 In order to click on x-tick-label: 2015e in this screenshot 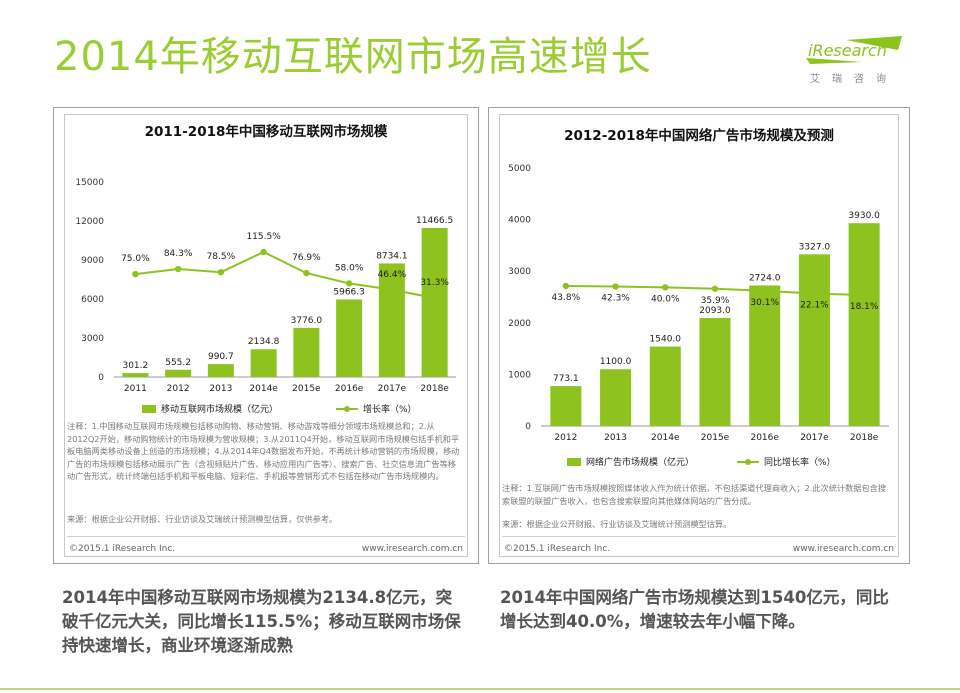, I will do `click(306, 389)`.